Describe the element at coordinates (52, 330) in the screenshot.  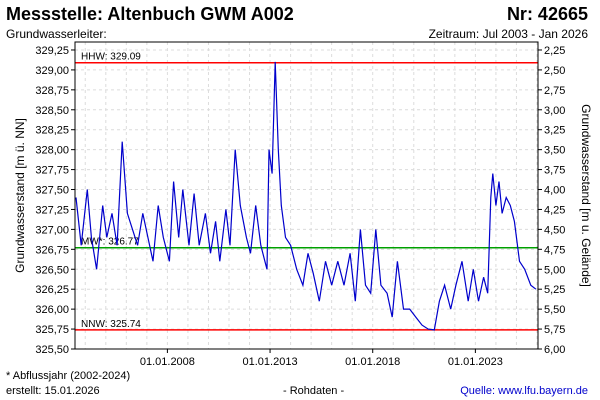
I see `y-tick-label: 325,75` at that location.